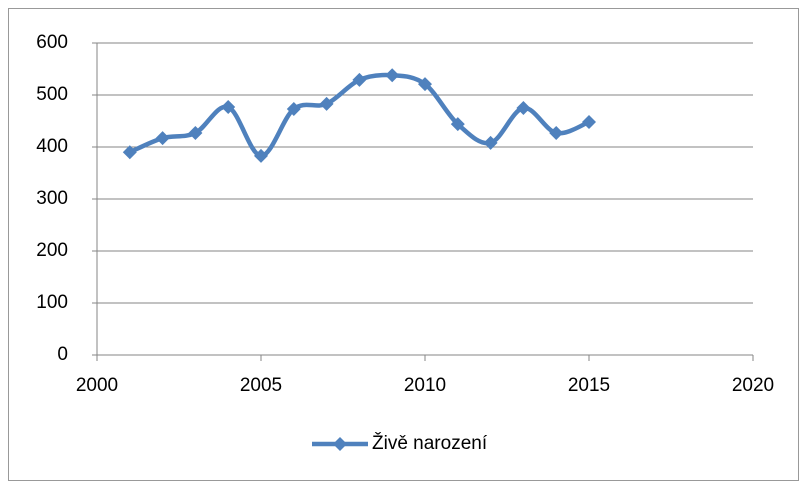 Image resolution: width=799 pixels, height=486 pixels. What do you see at coordinates (52, 146) in the screenshot?
I see `y-tick-label: 400` at bounding box center [52, 146].